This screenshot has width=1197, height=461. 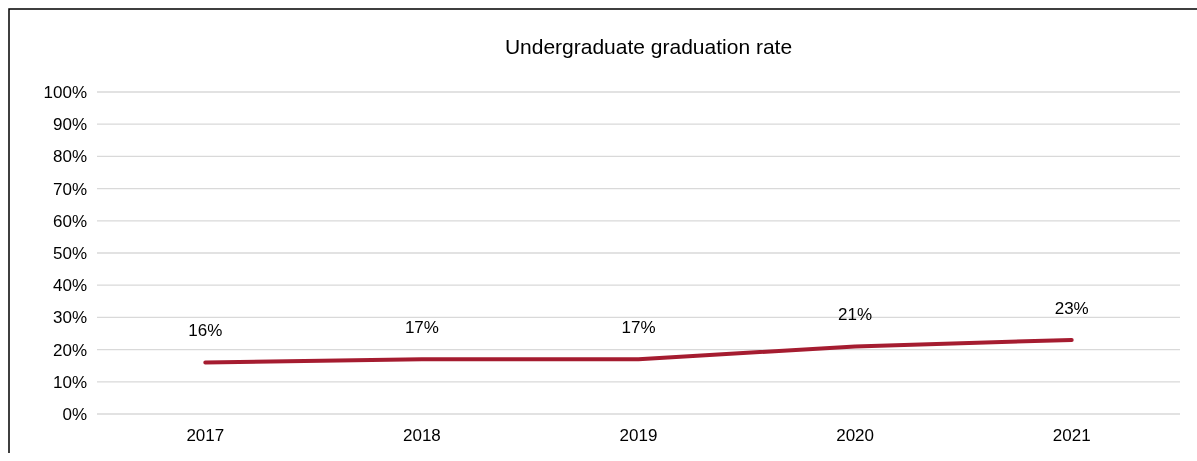 What do you see at coordinates (1071, 308) in the screenshot?
I see `data-label: 23%` at bounding box center [1071, 308].